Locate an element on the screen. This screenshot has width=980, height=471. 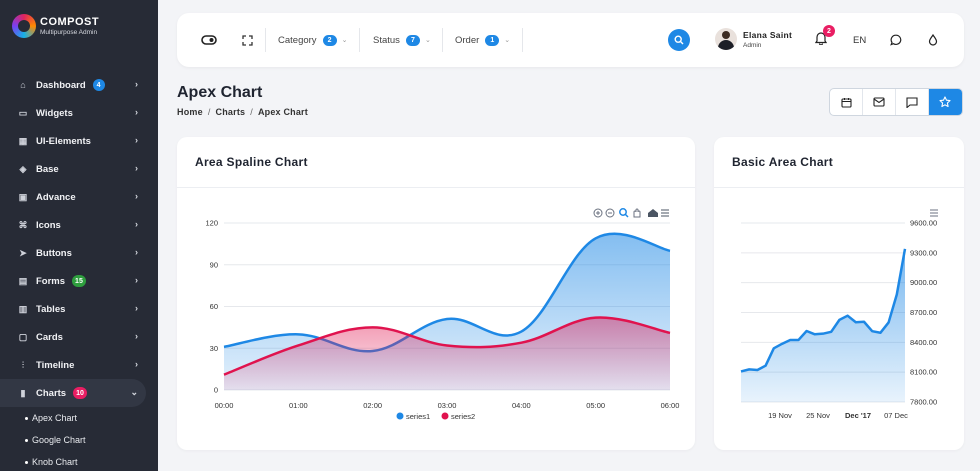
sidebar-subitem-google-chart: Google Chart is located at coordinates (79, 440).